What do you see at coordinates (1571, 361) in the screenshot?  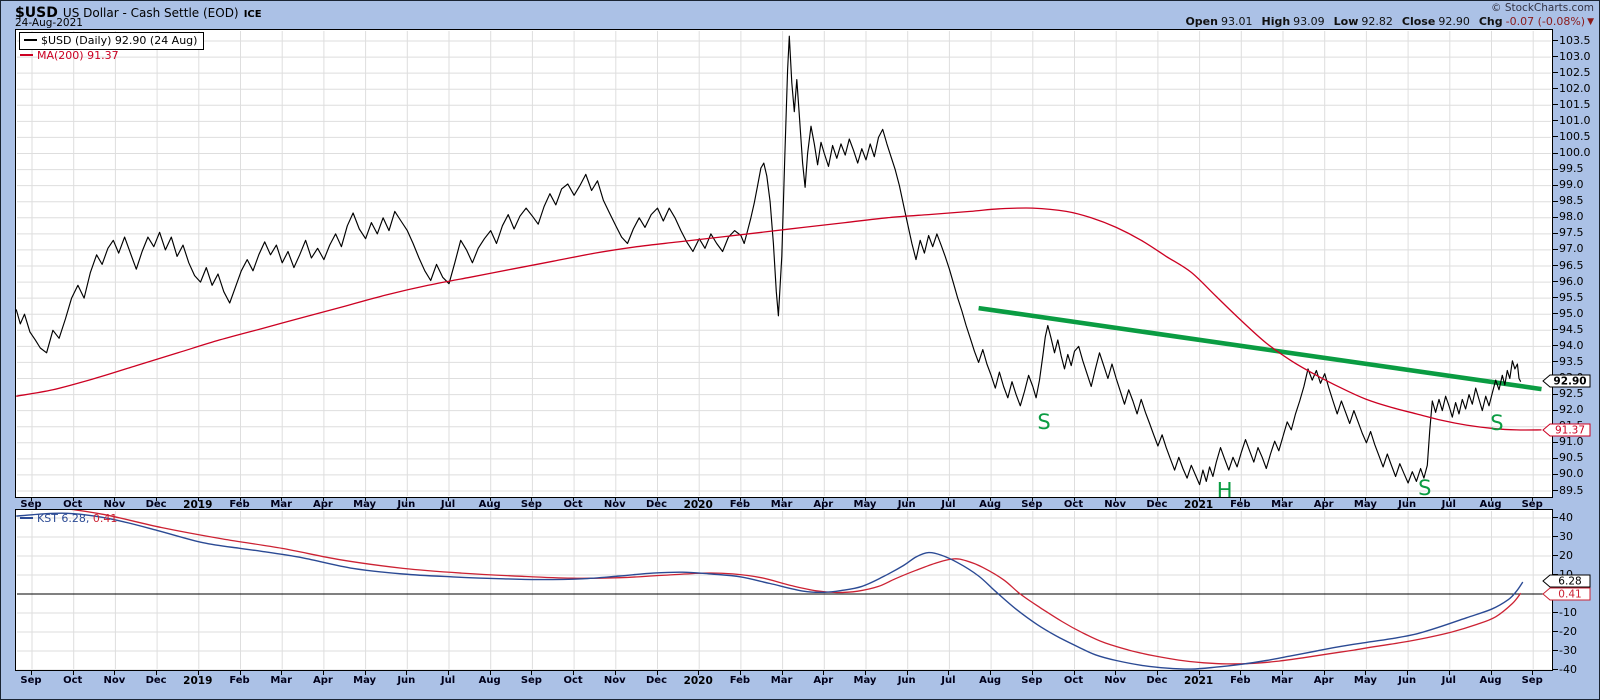 I see `price-axis-label: 93.5` at bounding box center [1571, 361].